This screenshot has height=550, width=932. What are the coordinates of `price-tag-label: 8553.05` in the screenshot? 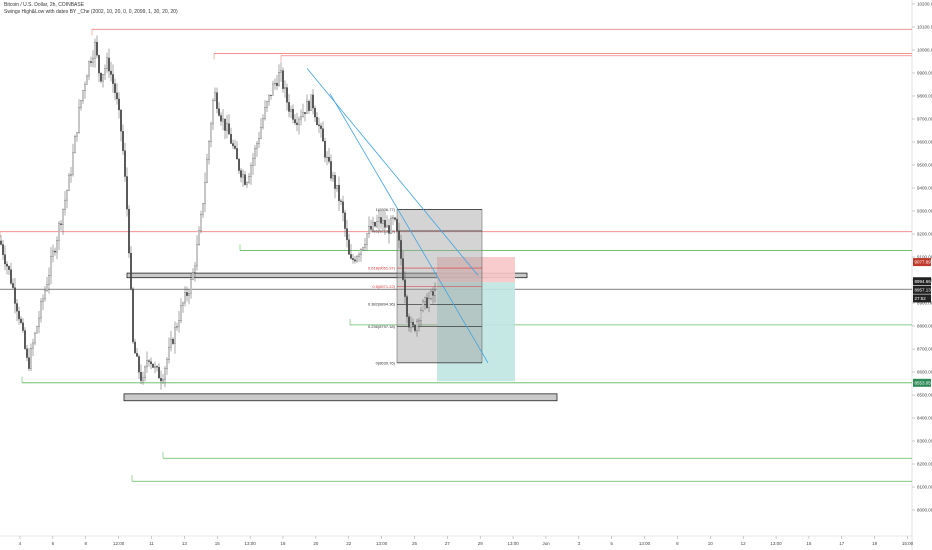 It's located at (923, 382).